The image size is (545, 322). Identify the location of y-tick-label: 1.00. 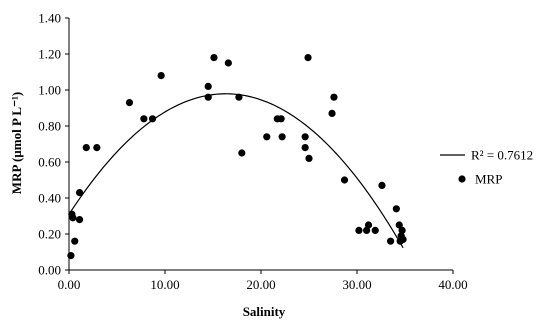
(49, 90).